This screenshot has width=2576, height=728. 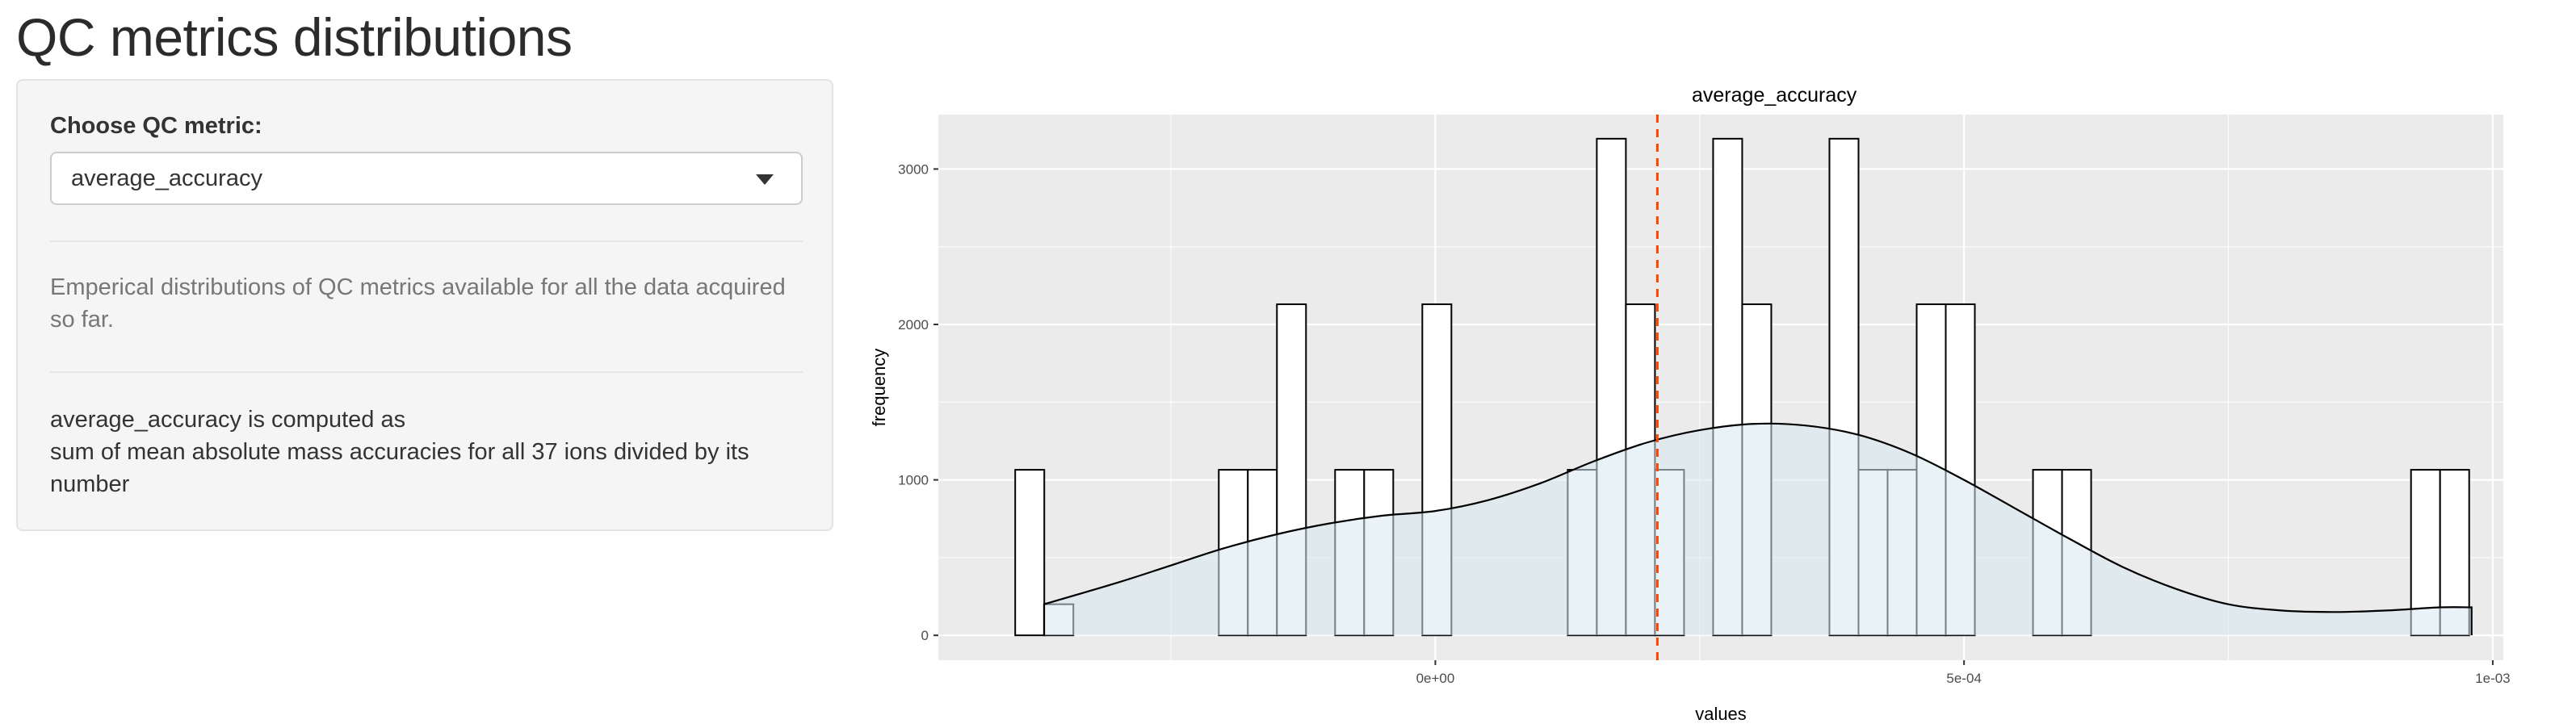 I want to click on x-tick-label: 5e-04, so click(x=1963, y=679).